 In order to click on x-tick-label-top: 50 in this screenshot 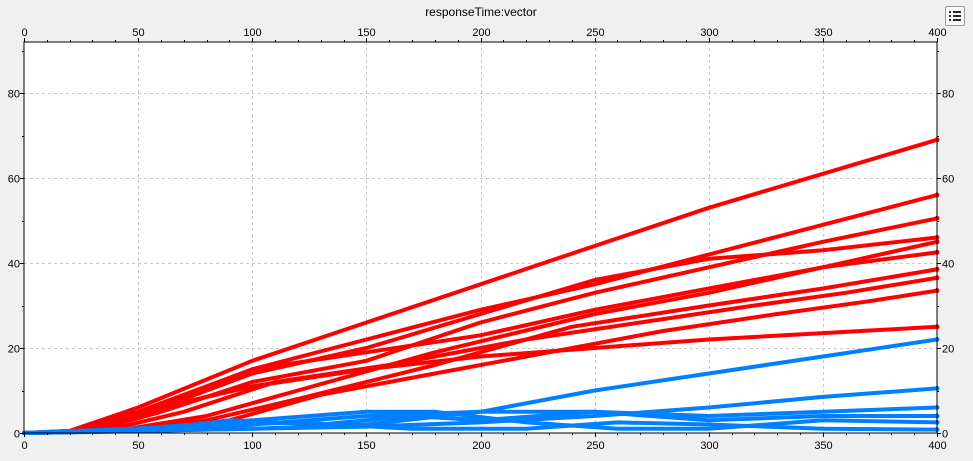, I will do `click(138, 33)`.